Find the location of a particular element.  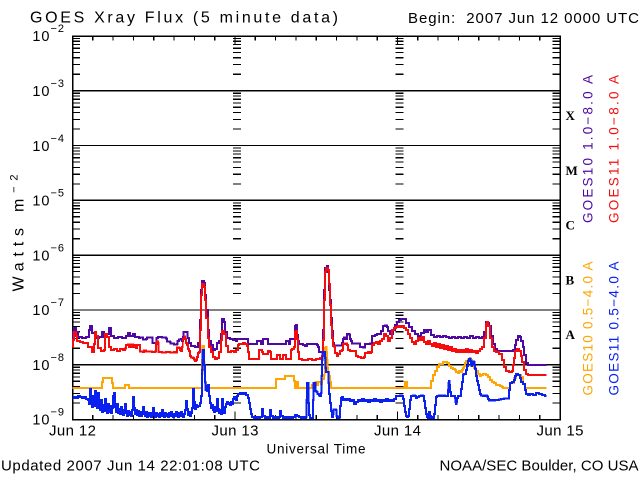

svg-text: GOES11 0.5−4.0 A is located at coordinates (614, 329).